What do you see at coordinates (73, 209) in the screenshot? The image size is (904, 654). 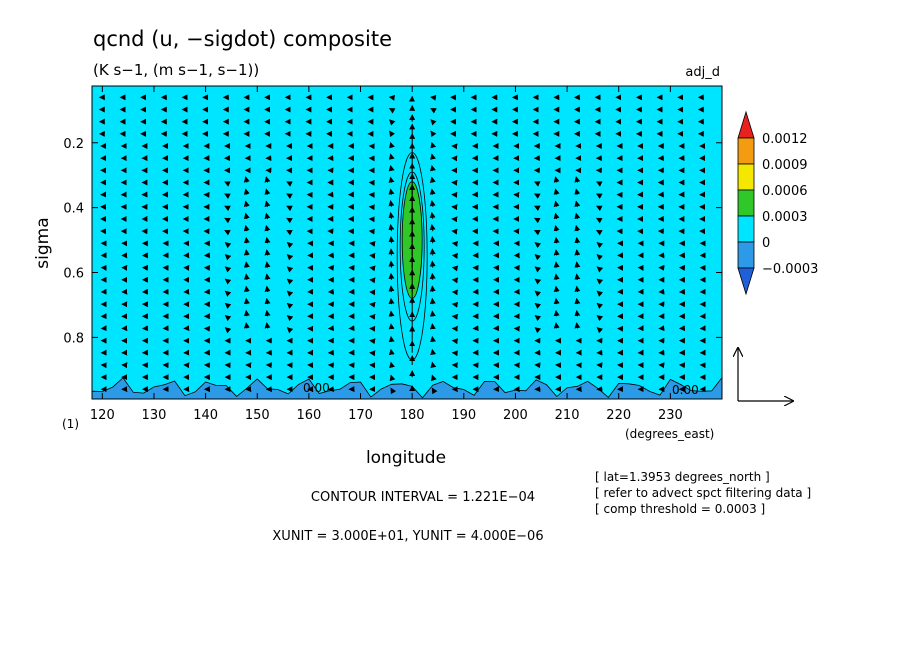 I see `y-tick-label: 0.4` at bounding box center [73, 209].